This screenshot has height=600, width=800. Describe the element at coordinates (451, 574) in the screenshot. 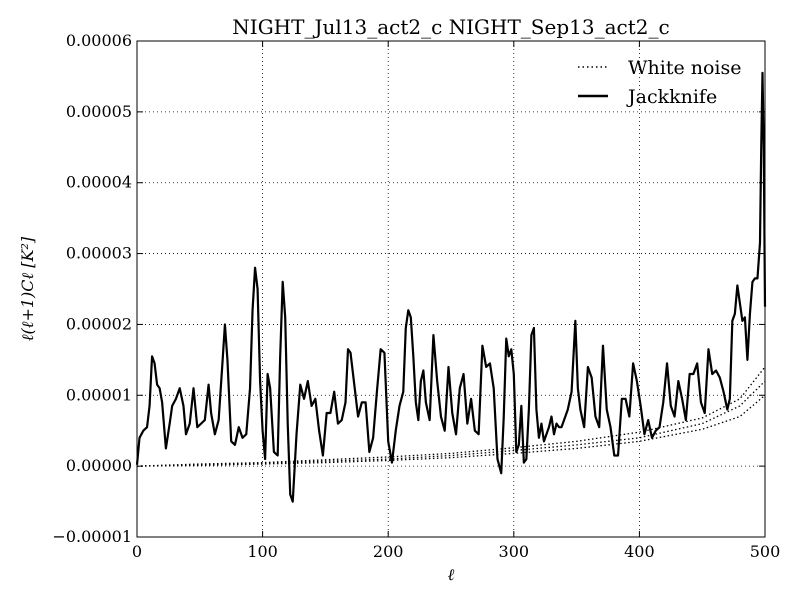

I see `x-axis-label: ℓ` at that location.